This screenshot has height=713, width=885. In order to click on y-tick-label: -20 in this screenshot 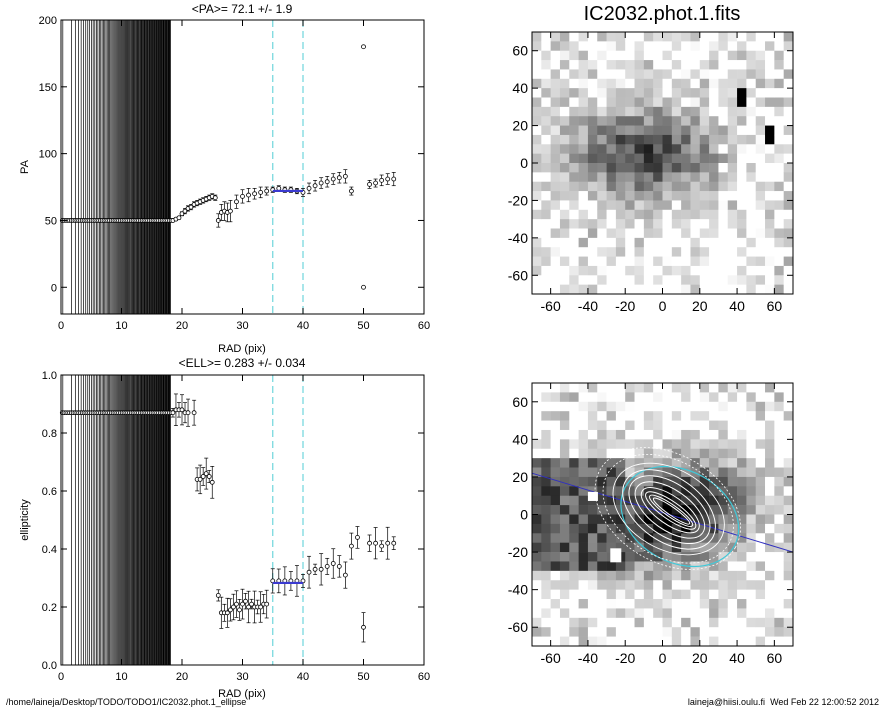, I will do `click(518, 552)`.